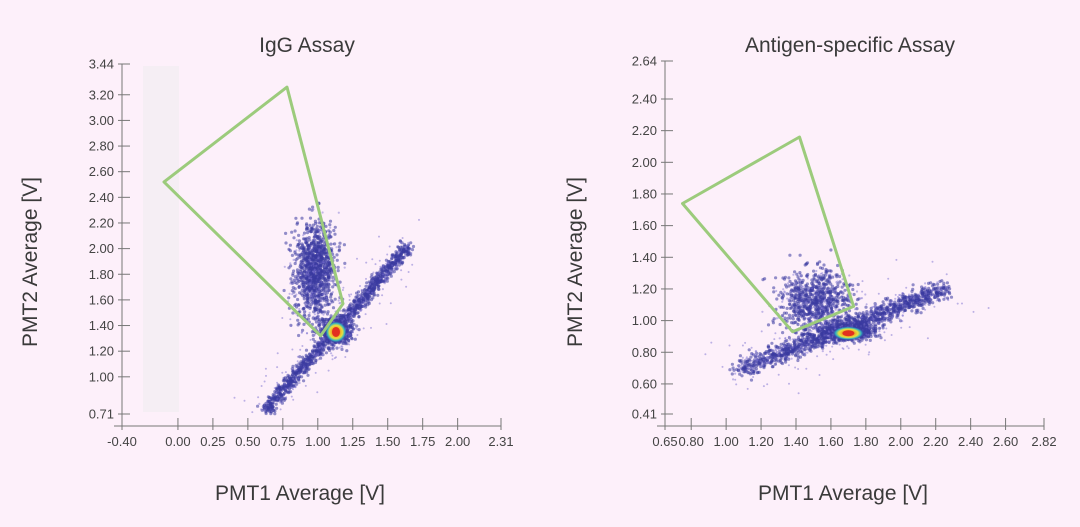 Image resolution: width=1080 pixels, height=527 pixels. What do you see at coordinates (101, 120) in the screenshot?
I see `y-tick-label: 3.00` at bounding box center [101, 120].